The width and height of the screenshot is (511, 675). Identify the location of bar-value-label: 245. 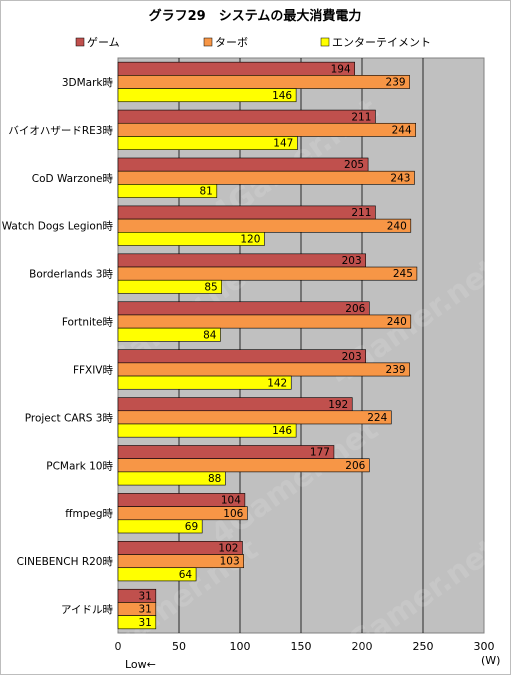
(403, 274).